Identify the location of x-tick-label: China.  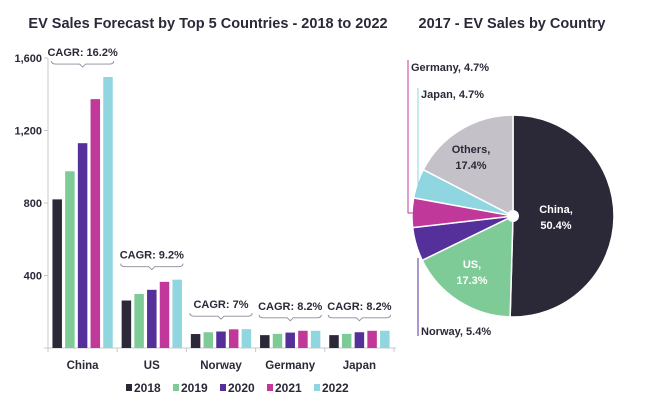
(83, 366).